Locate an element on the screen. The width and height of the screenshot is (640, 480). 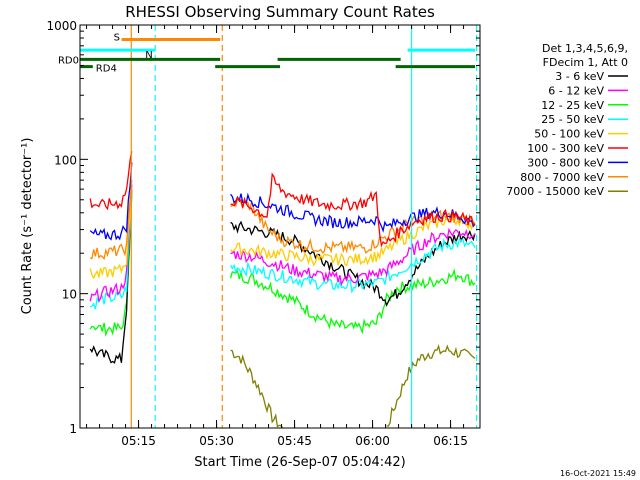
legend-entry-label: 6 - 12 keV is located at coordinates (576, 90).